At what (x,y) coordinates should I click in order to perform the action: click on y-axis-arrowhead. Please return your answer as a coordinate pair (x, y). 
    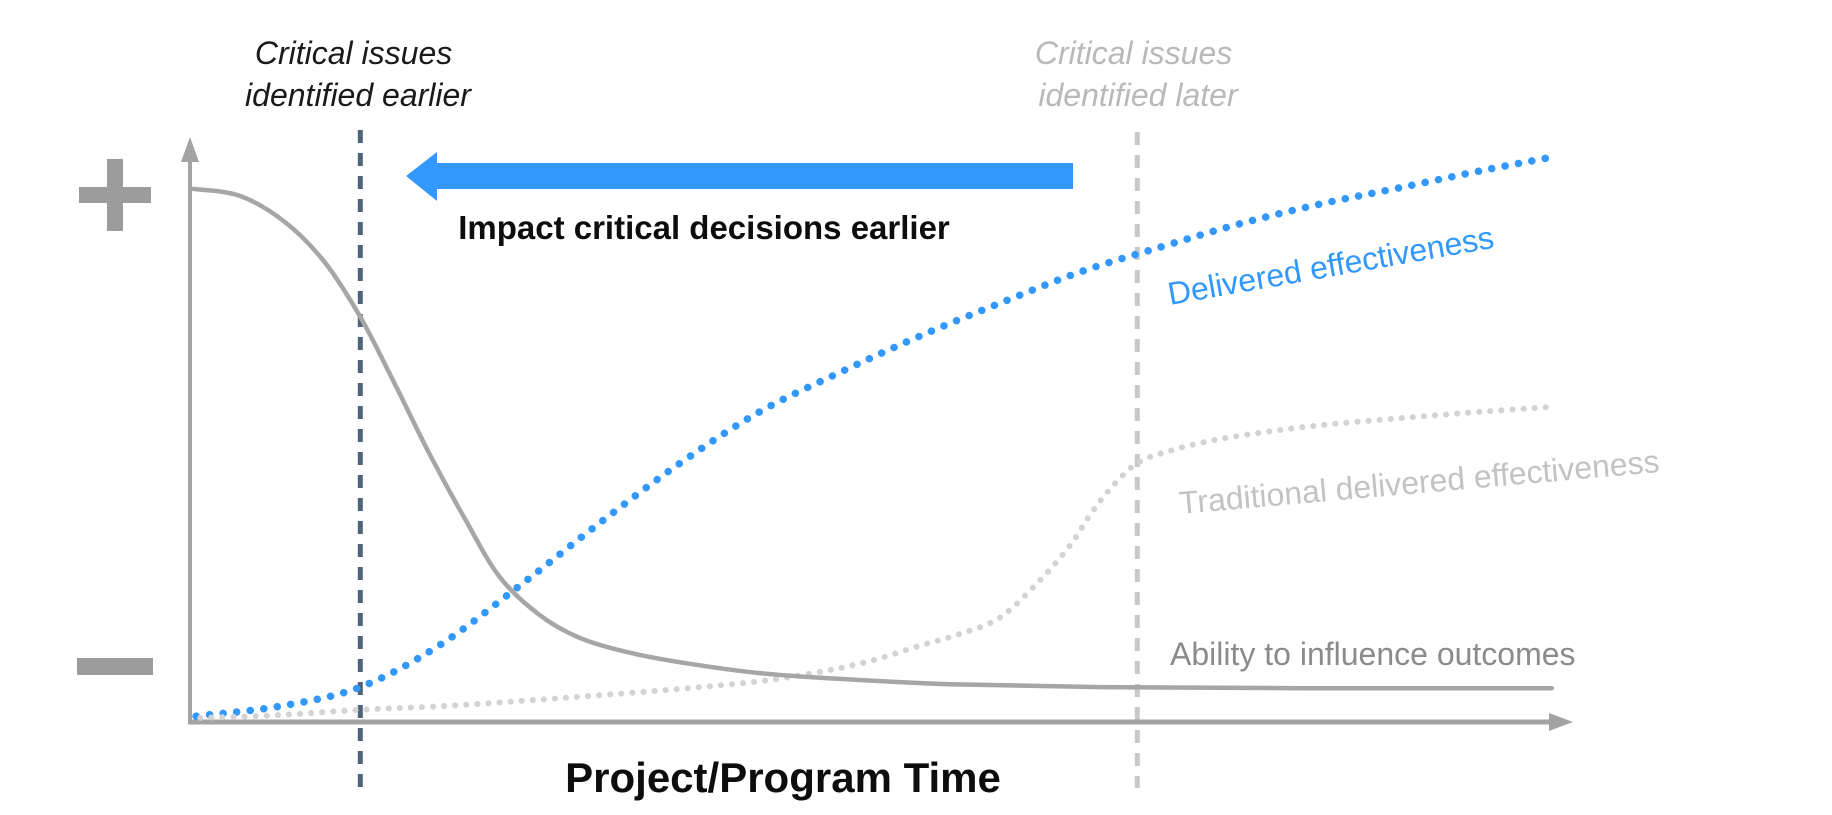
    Looking at the image, I should click on (190, 149).